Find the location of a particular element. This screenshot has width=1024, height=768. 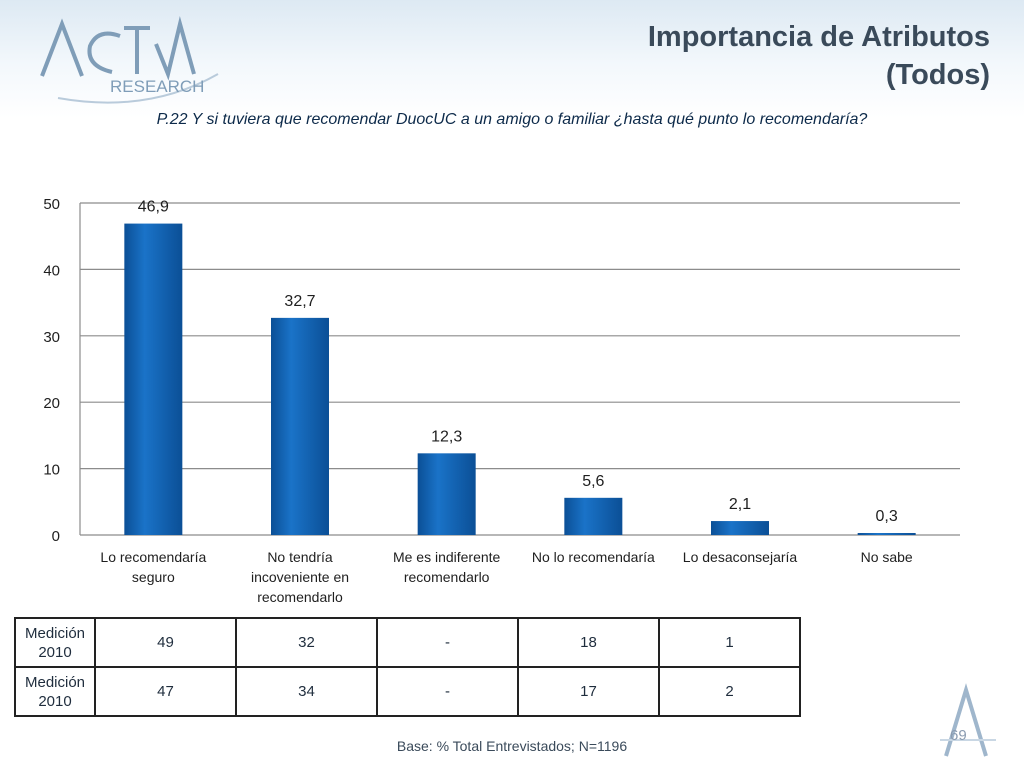

x-tick-label: Lo recomendaría is located at coordinates (153, 557).